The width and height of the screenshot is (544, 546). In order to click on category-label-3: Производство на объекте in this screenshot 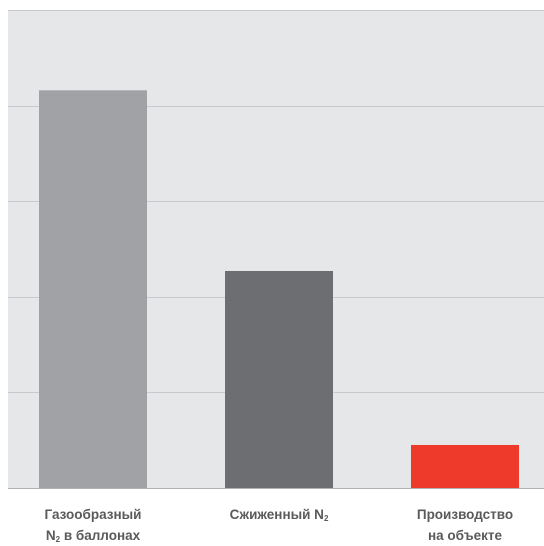, I will do `click(464, 525)`.